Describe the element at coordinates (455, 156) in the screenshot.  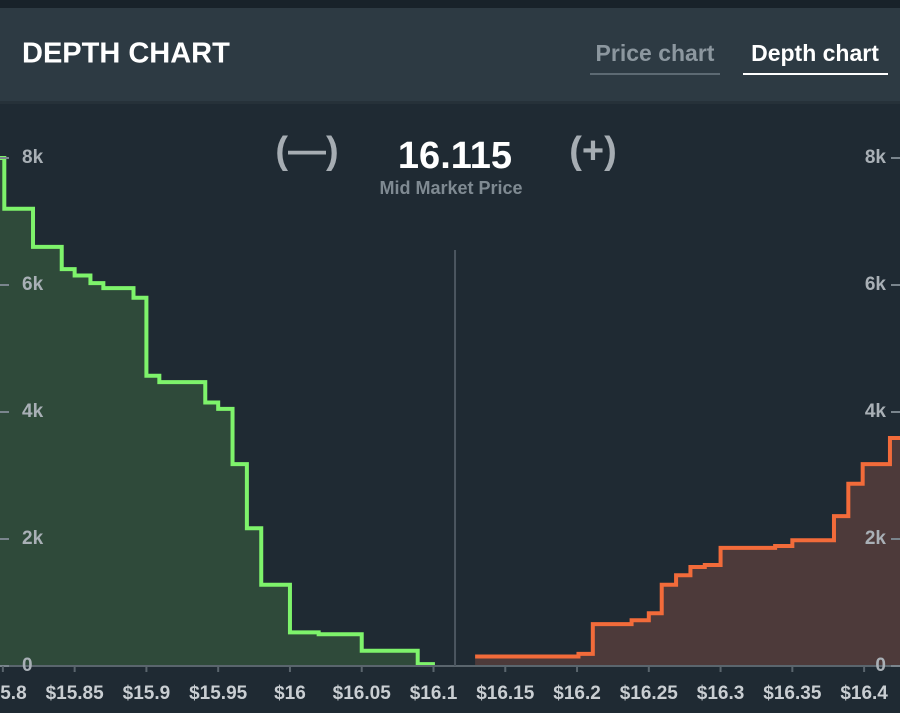
I see `mid-price: 16.115` at that location.